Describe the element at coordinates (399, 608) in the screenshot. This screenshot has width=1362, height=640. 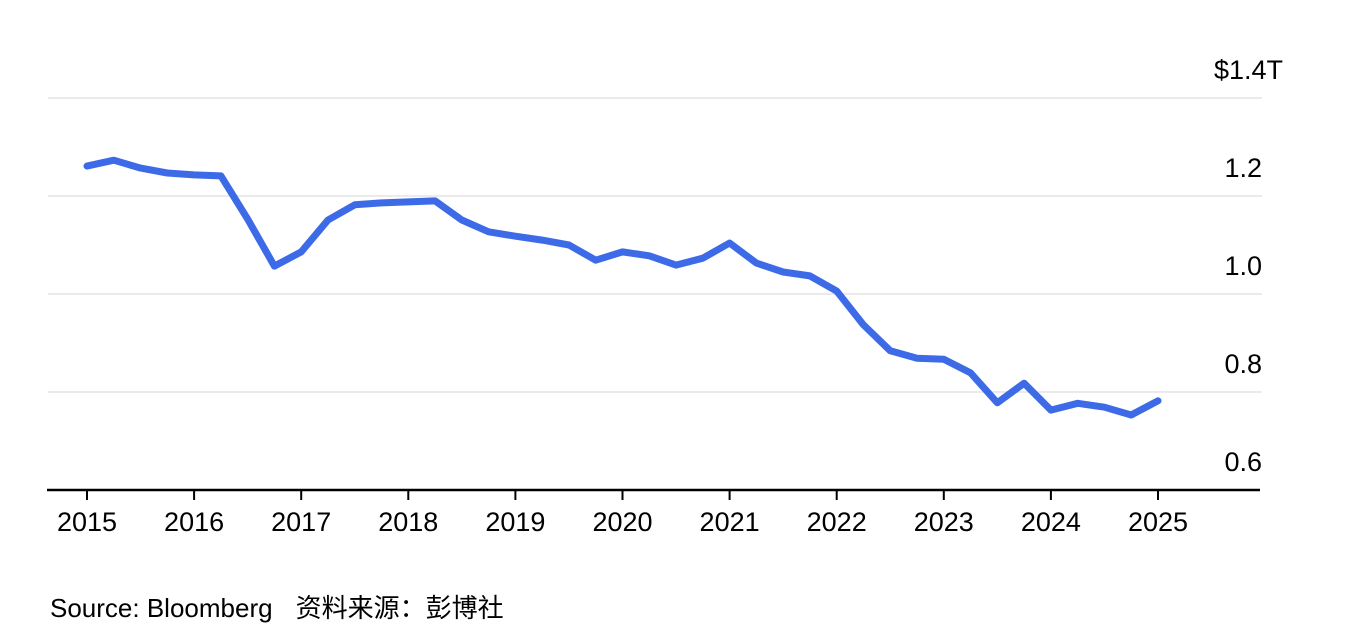
I see `source-zh: 资料来源：彭博社` at that location.